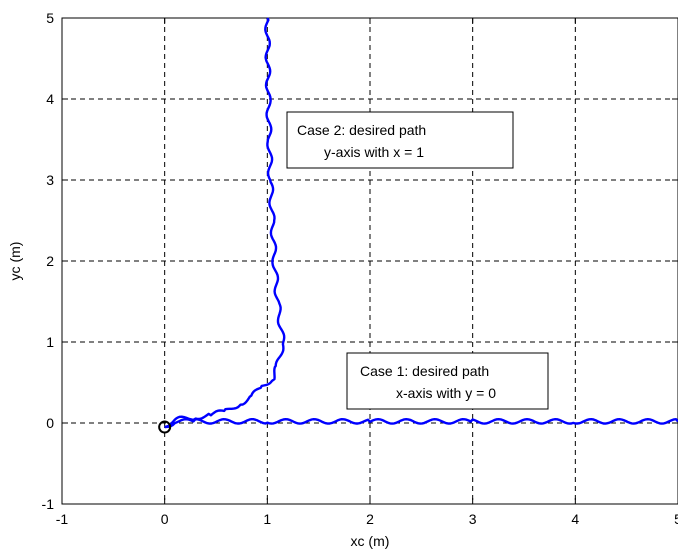  Describe the element at coordinates (48, 504) in the screenshot. I see `y-tick-label--1: -1` at that location.